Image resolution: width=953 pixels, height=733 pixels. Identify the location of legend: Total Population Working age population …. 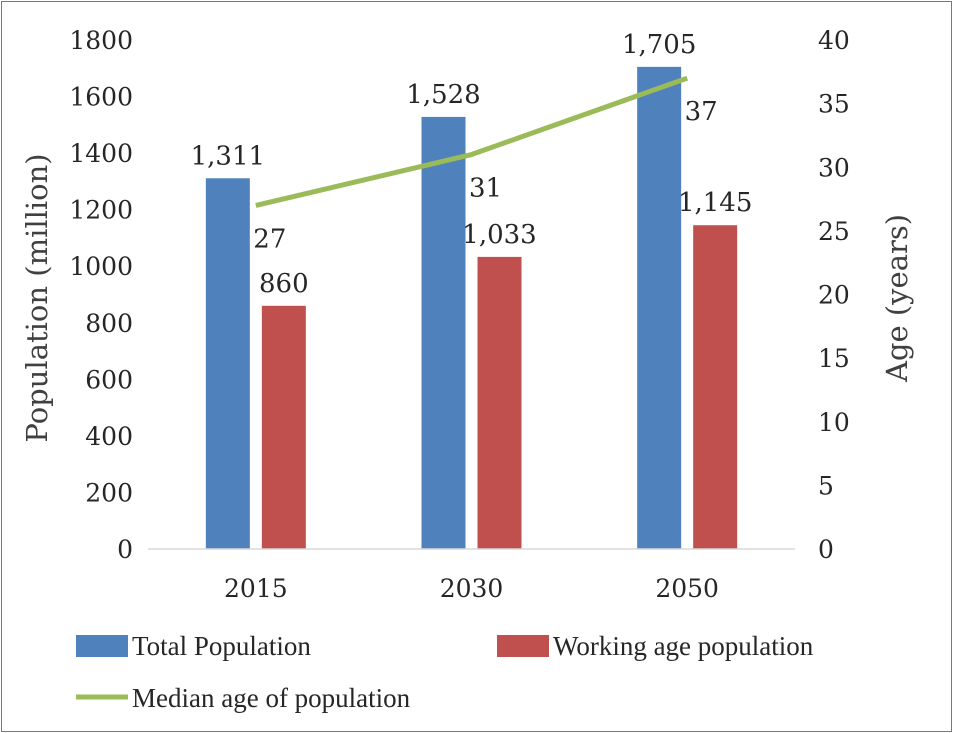
(445, 672).